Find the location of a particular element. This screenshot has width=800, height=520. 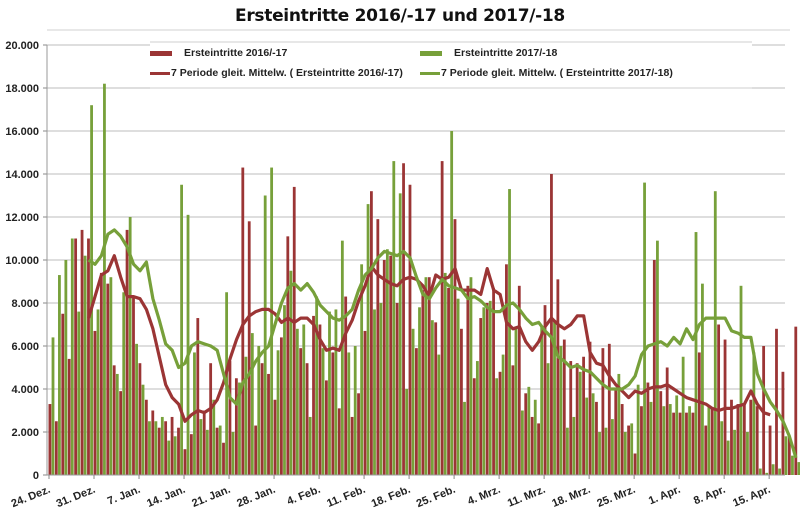

x-tick-label: 11. Mrz. is located at coordinates (526, 497).